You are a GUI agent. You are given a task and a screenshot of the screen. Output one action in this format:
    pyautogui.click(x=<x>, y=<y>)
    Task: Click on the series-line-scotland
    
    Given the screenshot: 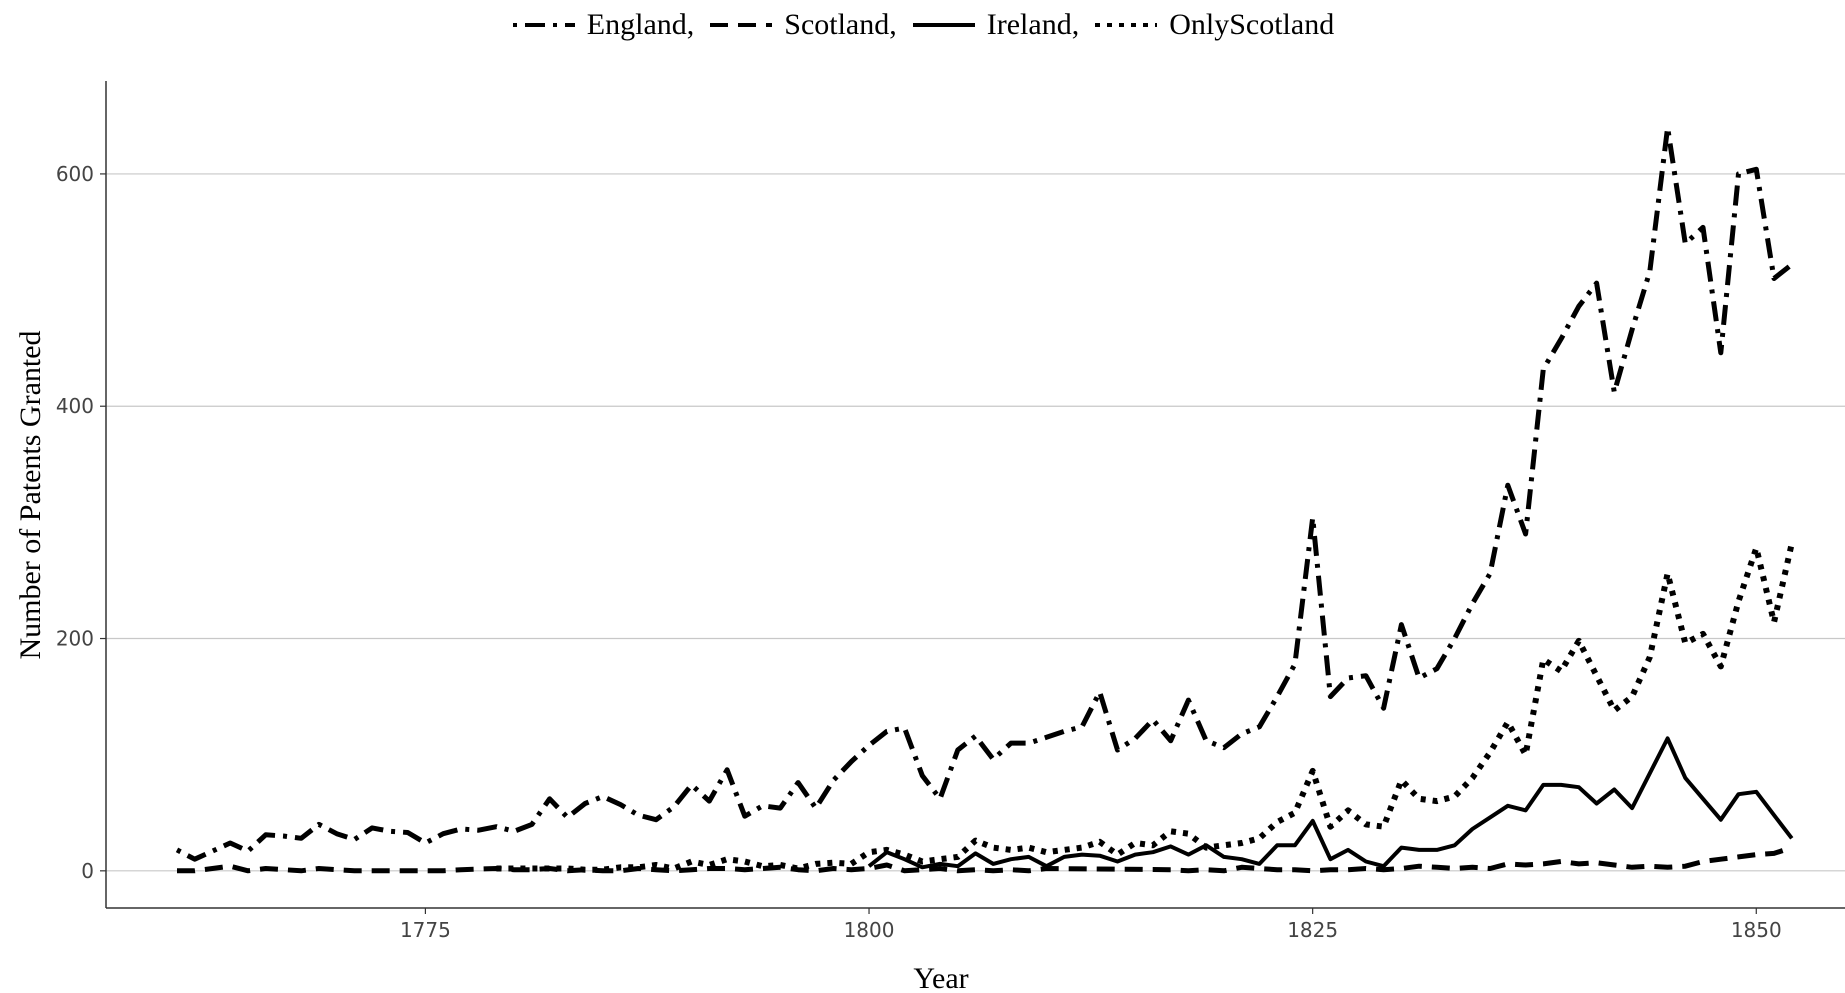 What is the action you would take?
    pyautogui.click(x=985, y=859)
    